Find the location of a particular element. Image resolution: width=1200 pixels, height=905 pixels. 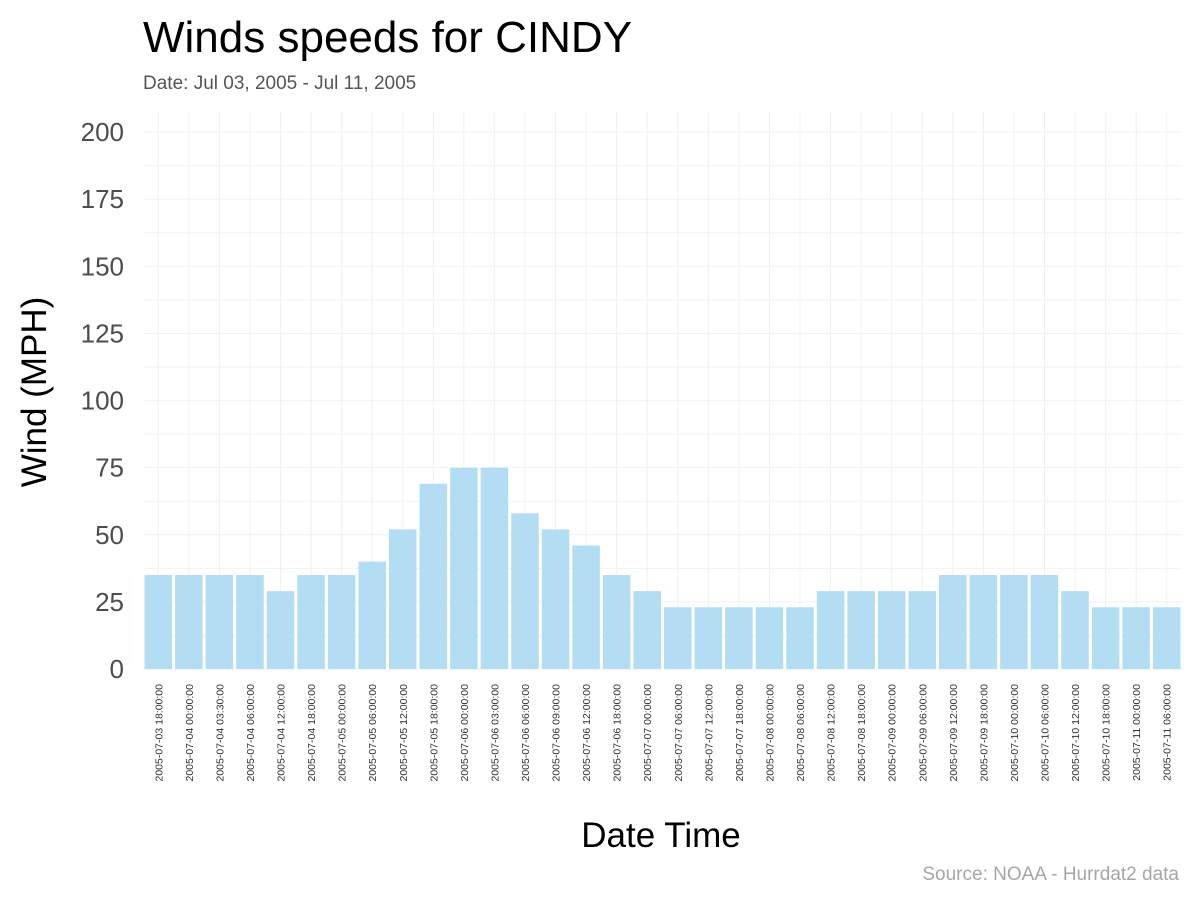

x-tick-label: 2005-07-11 06:00:00 is located at coordinates (1168, 732).